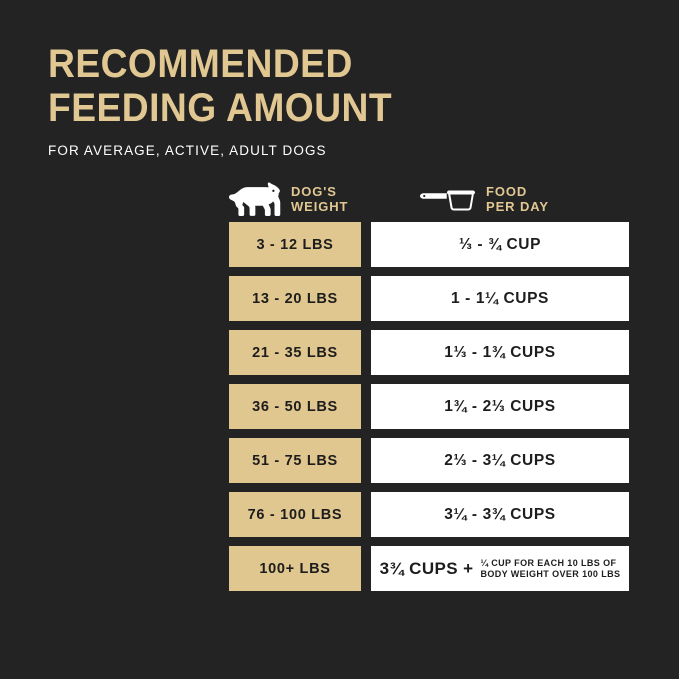 This screenshot has height=679, width=679. Describe the element at coordinates (295, 352) in the screenshot. I see `cell-dogs-weight: 21 - 35 LBS` at that location.